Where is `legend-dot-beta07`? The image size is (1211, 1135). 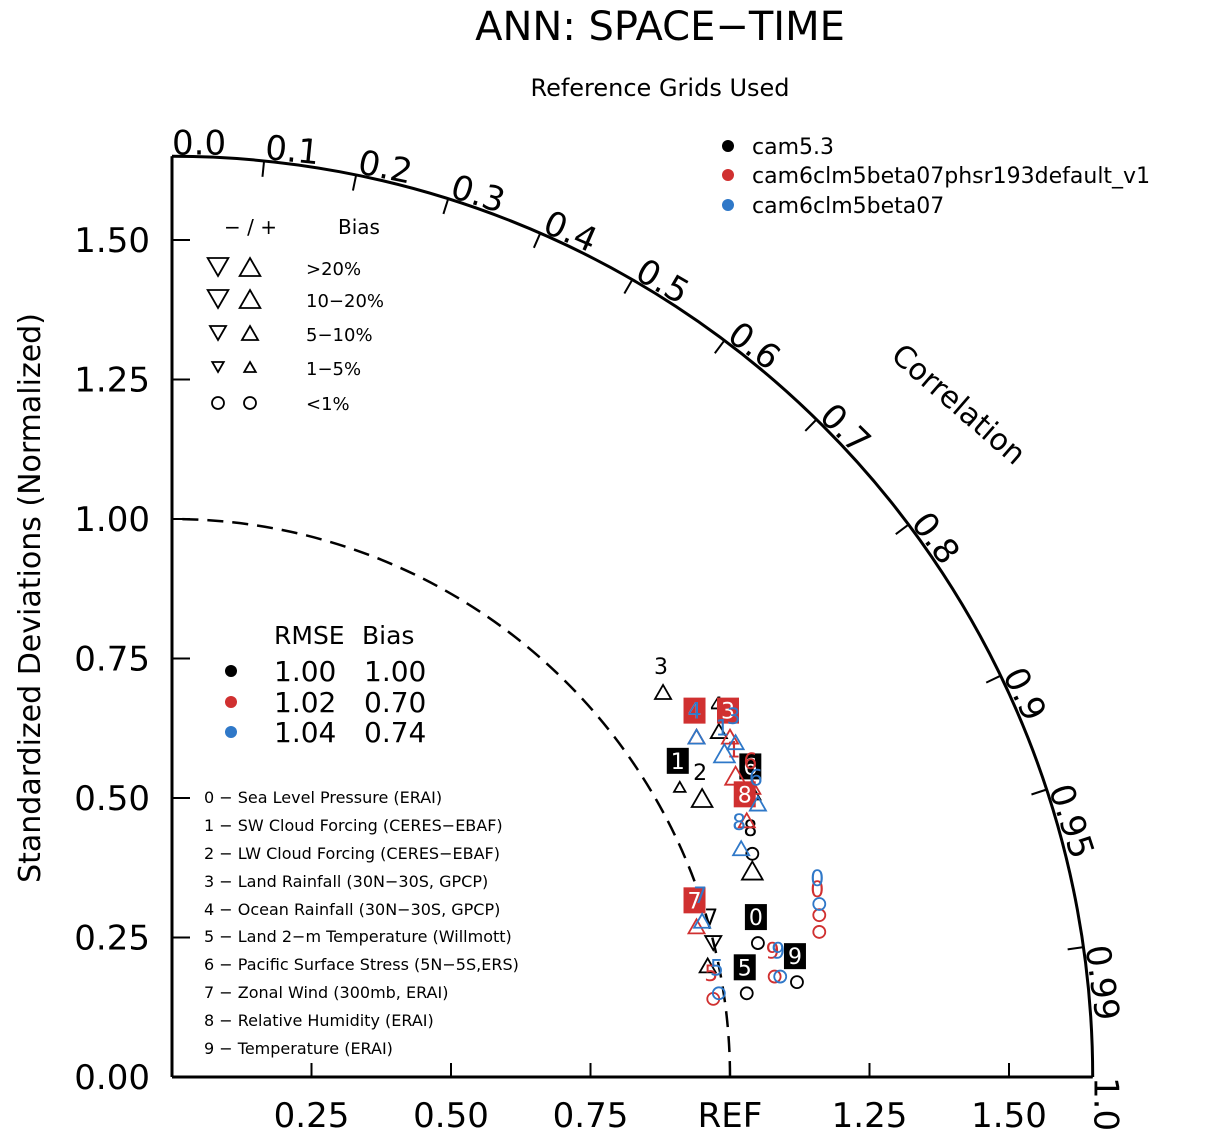 legend-dot-beta07 is located at coordinates (728, 205).